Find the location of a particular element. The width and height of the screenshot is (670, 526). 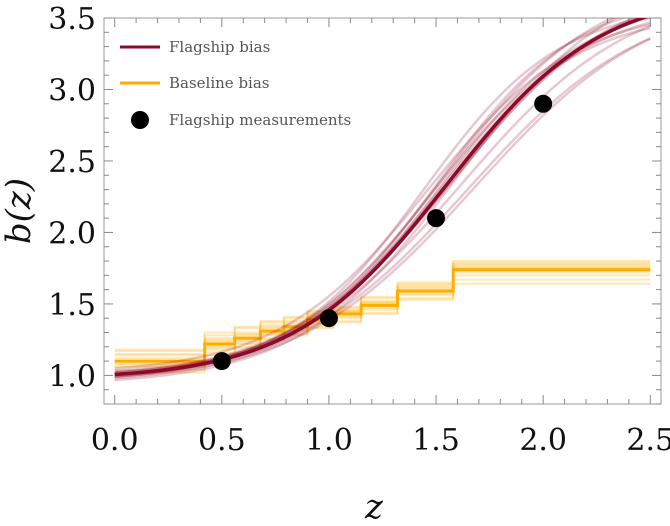

x-axis-label: z is located at coordinates (374, 506).